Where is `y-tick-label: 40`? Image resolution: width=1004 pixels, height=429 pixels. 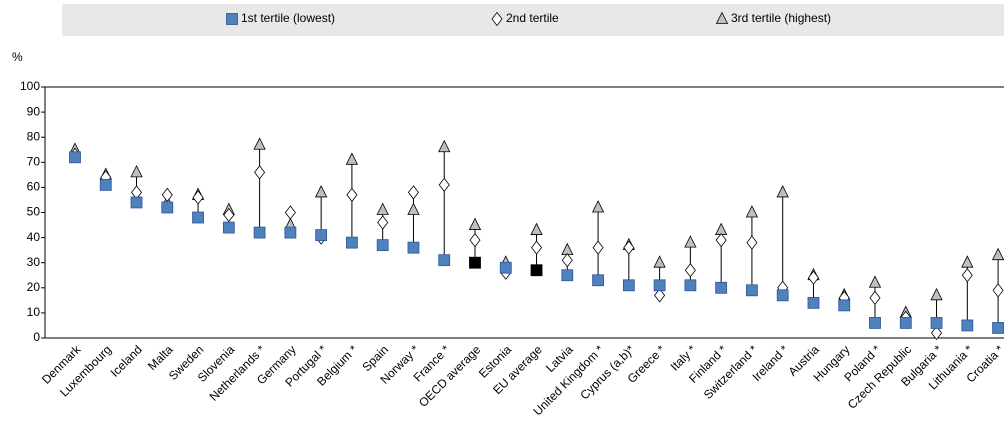 y-tick-label: 40 is located at coordinates (34, 237).